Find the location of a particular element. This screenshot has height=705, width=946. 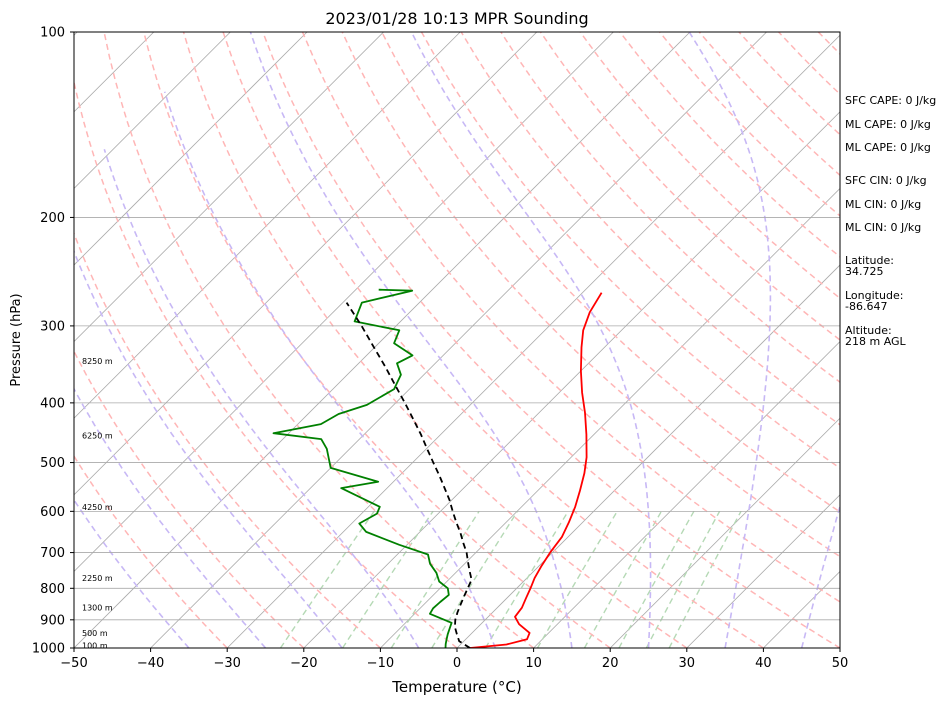

ml-cape-label-2: ML CAPE: 0 J/kg is located at coordinates (888, 147).